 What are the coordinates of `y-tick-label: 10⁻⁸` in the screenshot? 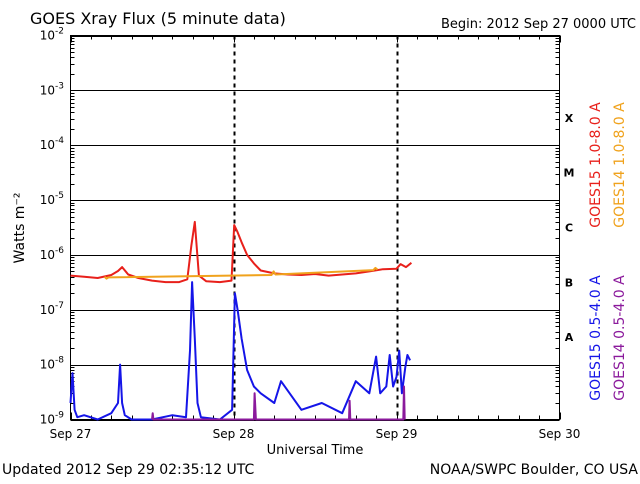 It's located at (52, 364).